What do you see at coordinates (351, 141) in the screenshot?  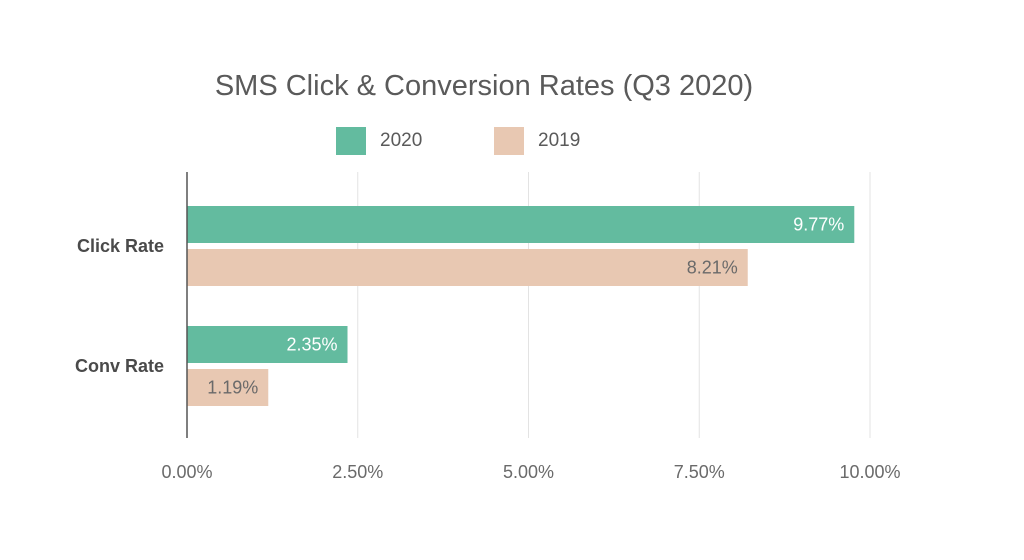 I see `legend-swatch-2020` at bounding box center [351, 141].